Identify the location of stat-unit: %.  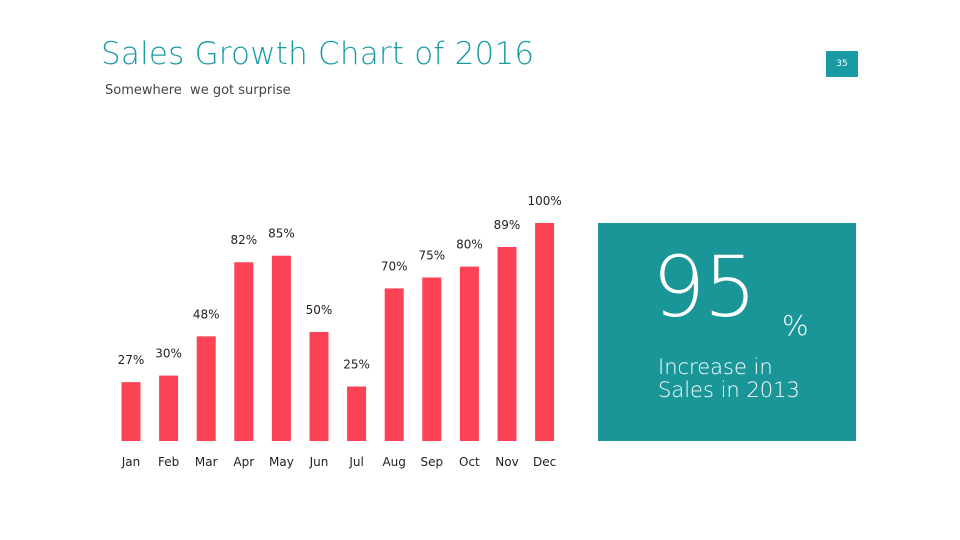
(795, 325).